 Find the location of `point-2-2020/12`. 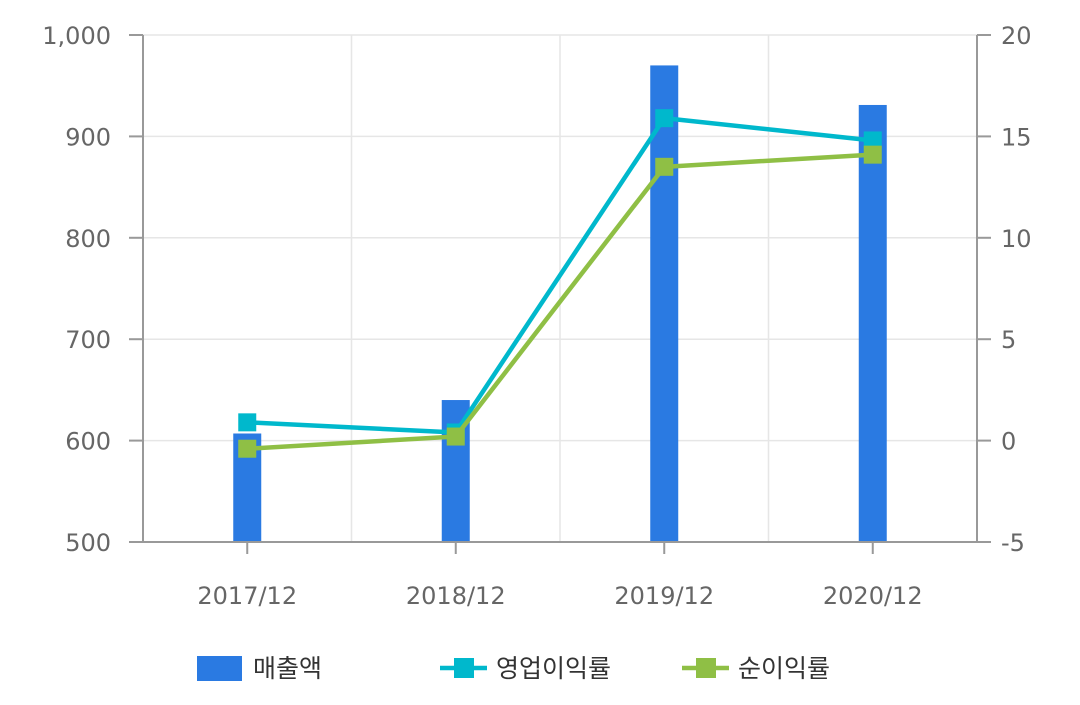

point-2-2020/12 is located at coordinates (872, 154).